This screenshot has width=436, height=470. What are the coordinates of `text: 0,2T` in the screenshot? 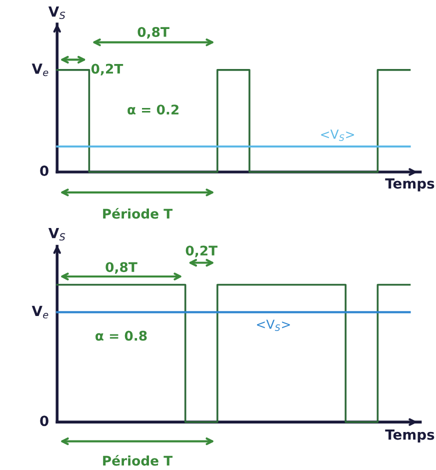 It's located at (202, 252).